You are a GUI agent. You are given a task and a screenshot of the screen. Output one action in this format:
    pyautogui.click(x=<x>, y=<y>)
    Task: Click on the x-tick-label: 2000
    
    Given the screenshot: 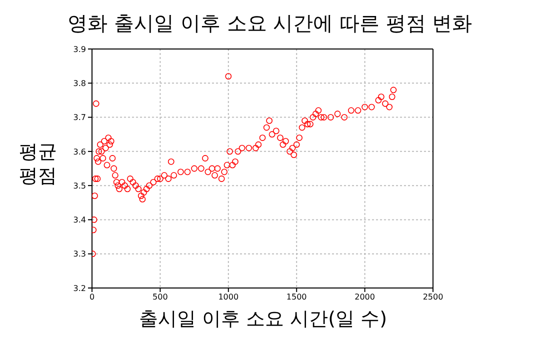 What is the action you would take?
    pyautogui.click(x=364, y=297)
    